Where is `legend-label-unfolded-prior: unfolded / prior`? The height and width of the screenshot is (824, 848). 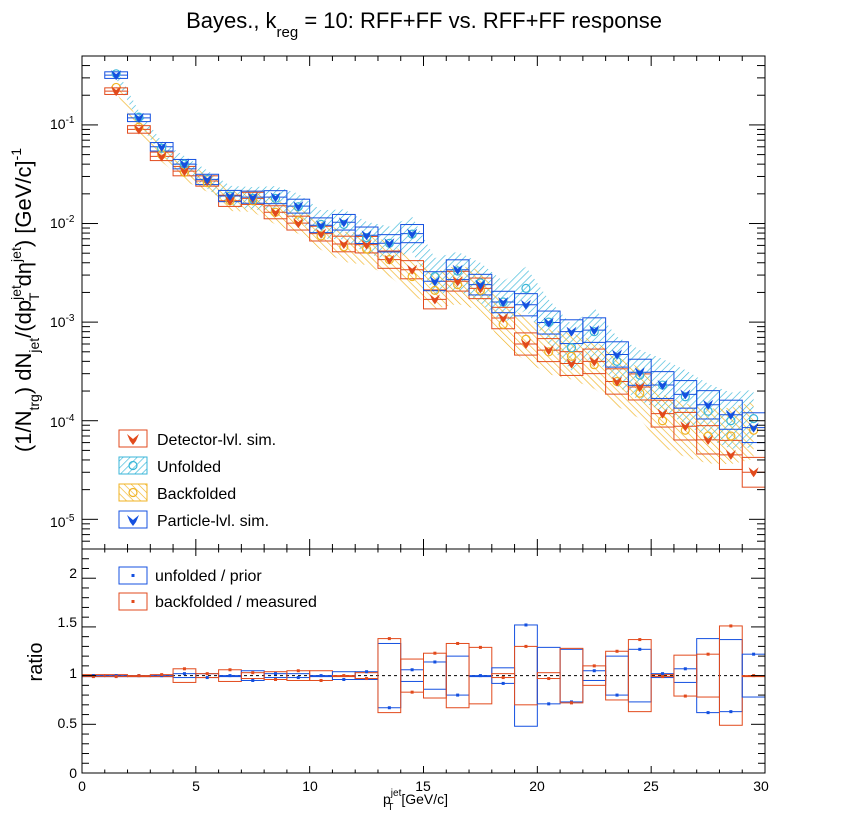
legend-label-unfolded-prior: unfolded / prior is located at coordinates (208, 576).